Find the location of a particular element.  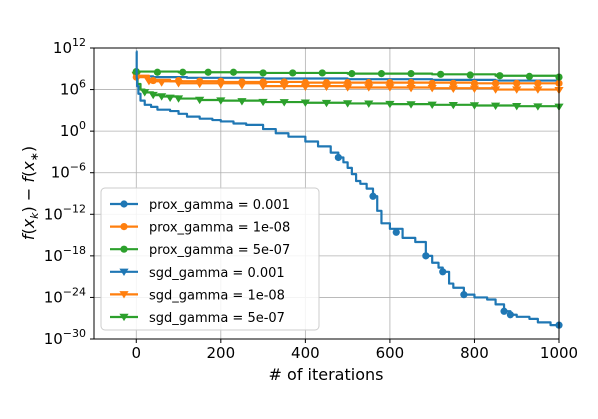

legend-label: sgd_gamma = 5e-07 is located at coordinates (217, 318).